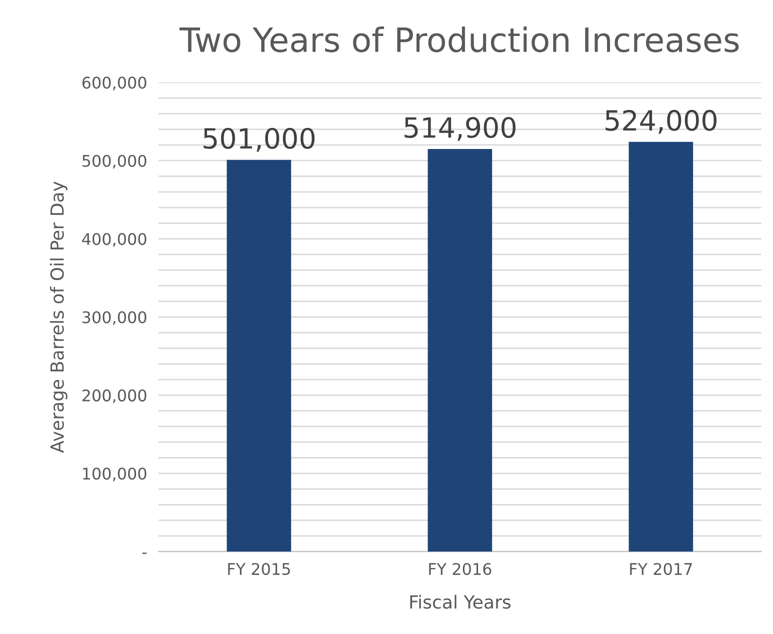 The width and height of the screenshot is (773, 634). What do you see at coordinates (59, 317) in the screenshot?
I see `y-axis-title: Average Barrels of Oil Per Day` at bounding box center [59, 317].